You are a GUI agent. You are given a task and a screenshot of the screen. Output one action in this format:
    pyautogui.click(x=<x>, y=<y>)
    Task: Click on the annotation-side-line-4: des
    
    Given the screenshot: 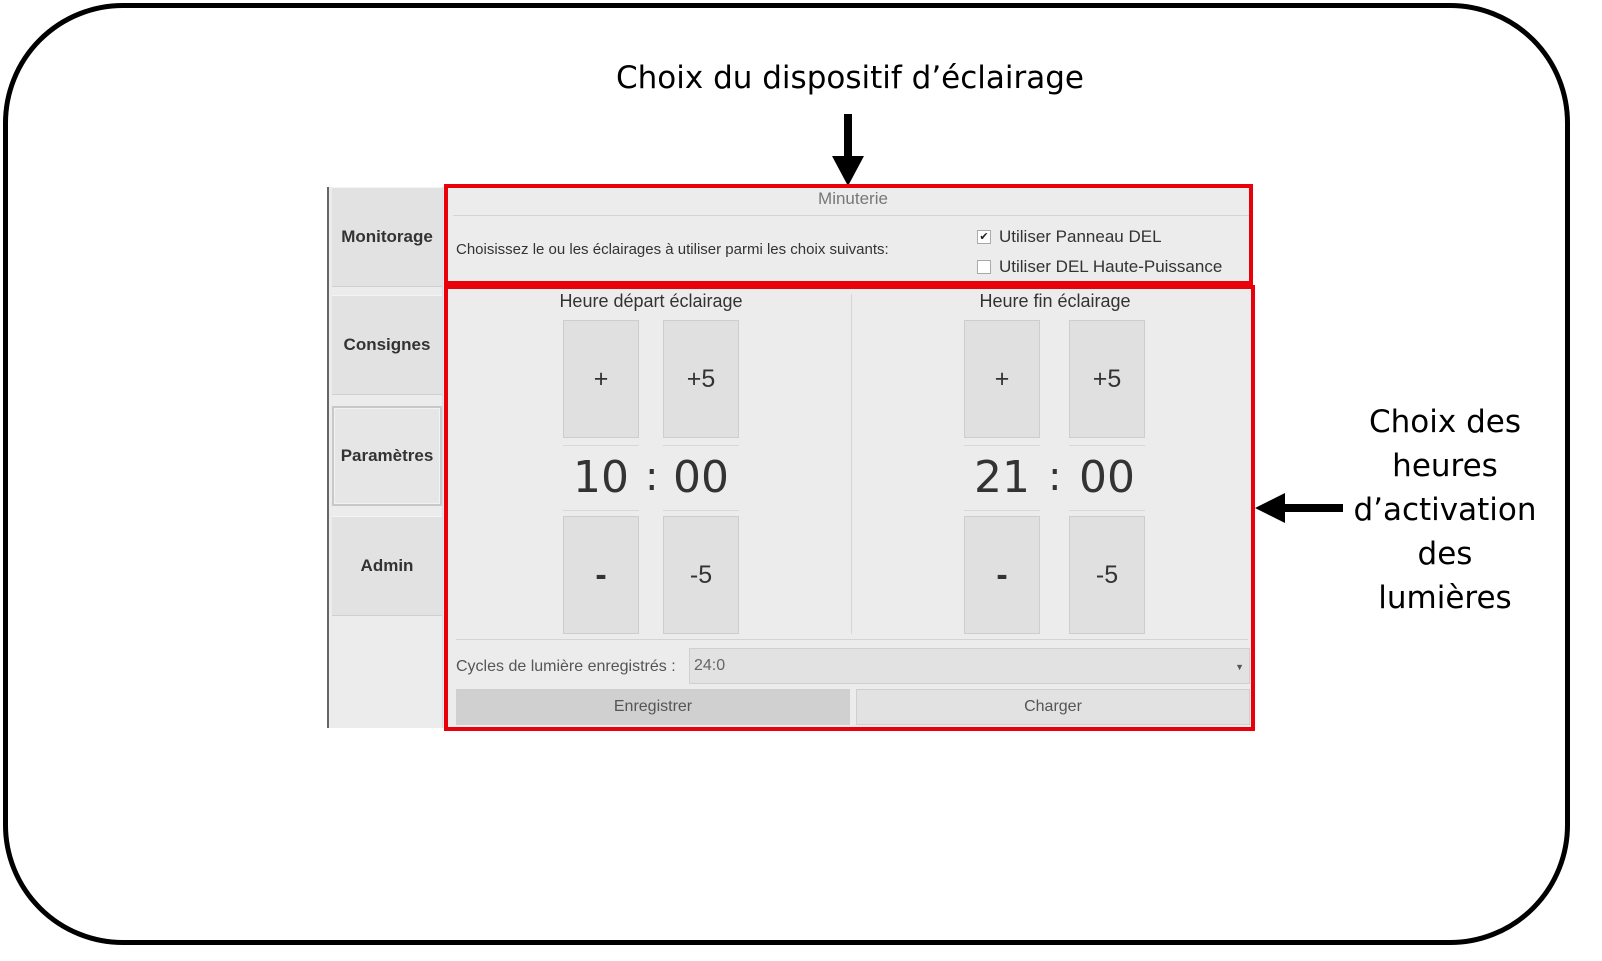 What is the action you would take?
    pyautogui.click(x=1445, y=554)
    